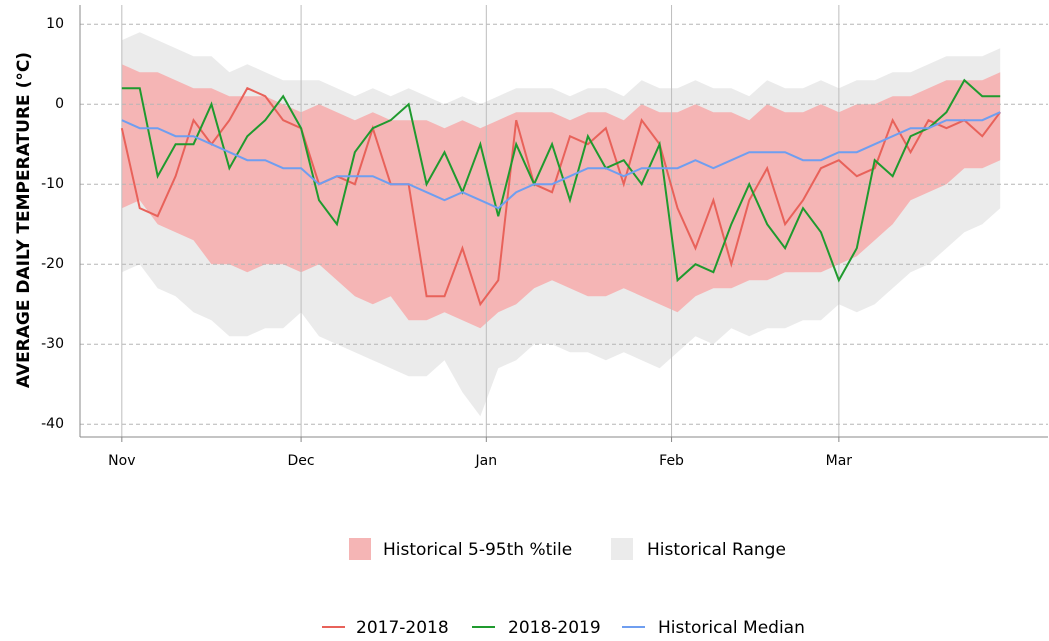  I want to click on y-tick-label: -10, so click(52, 184).